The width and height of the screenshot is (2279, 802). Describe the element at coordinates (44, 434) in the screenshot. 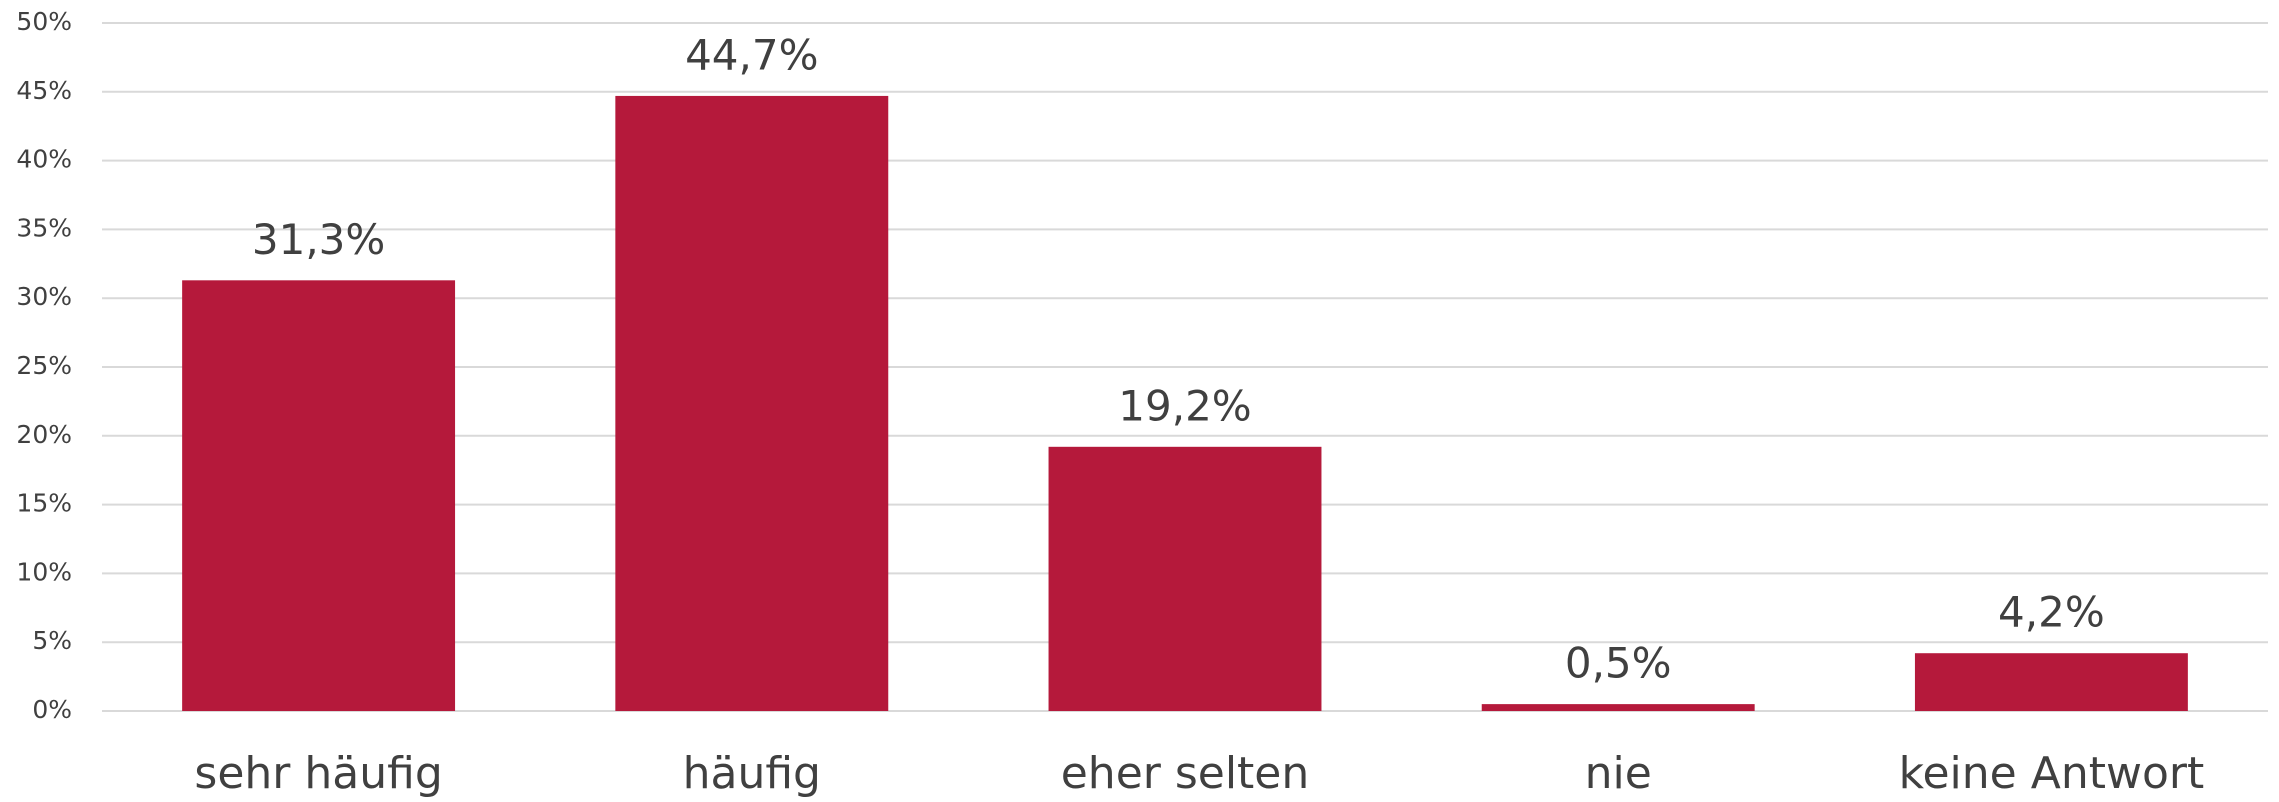

I see `y-tick-label: 20%` at that location.